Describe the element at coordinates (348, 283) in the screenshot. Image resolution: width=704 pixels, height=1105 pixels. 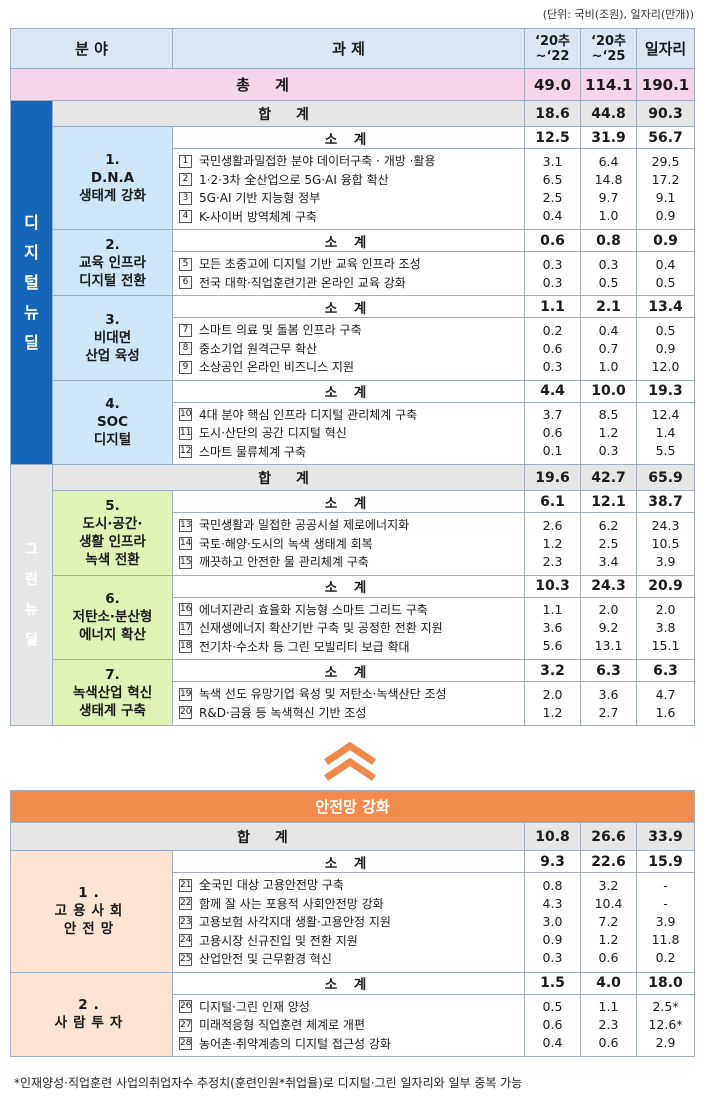
I see `task-item: 6 전국 대학·직업훈련기관 온라인 교육 강화` at that location.